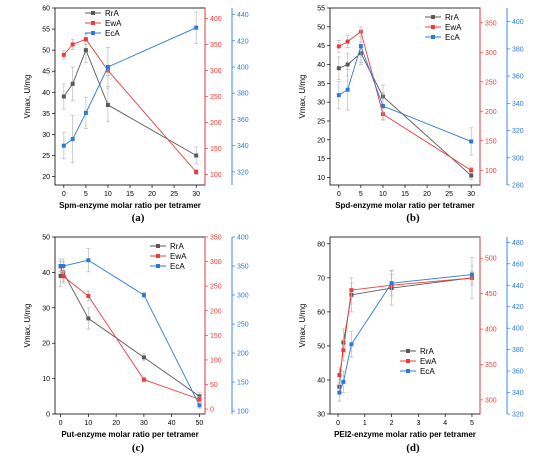  Describe the element at coordinates (491, 112) in the screenshot. I see `y2-tick-label: 200` at that location.